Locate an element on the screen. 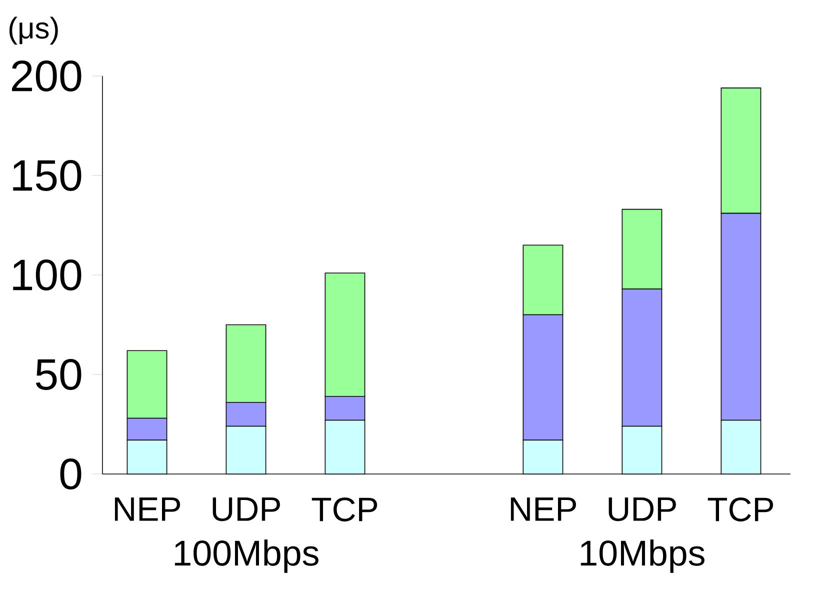  y-tick-label: 0 is located at coordinates (71, 474).